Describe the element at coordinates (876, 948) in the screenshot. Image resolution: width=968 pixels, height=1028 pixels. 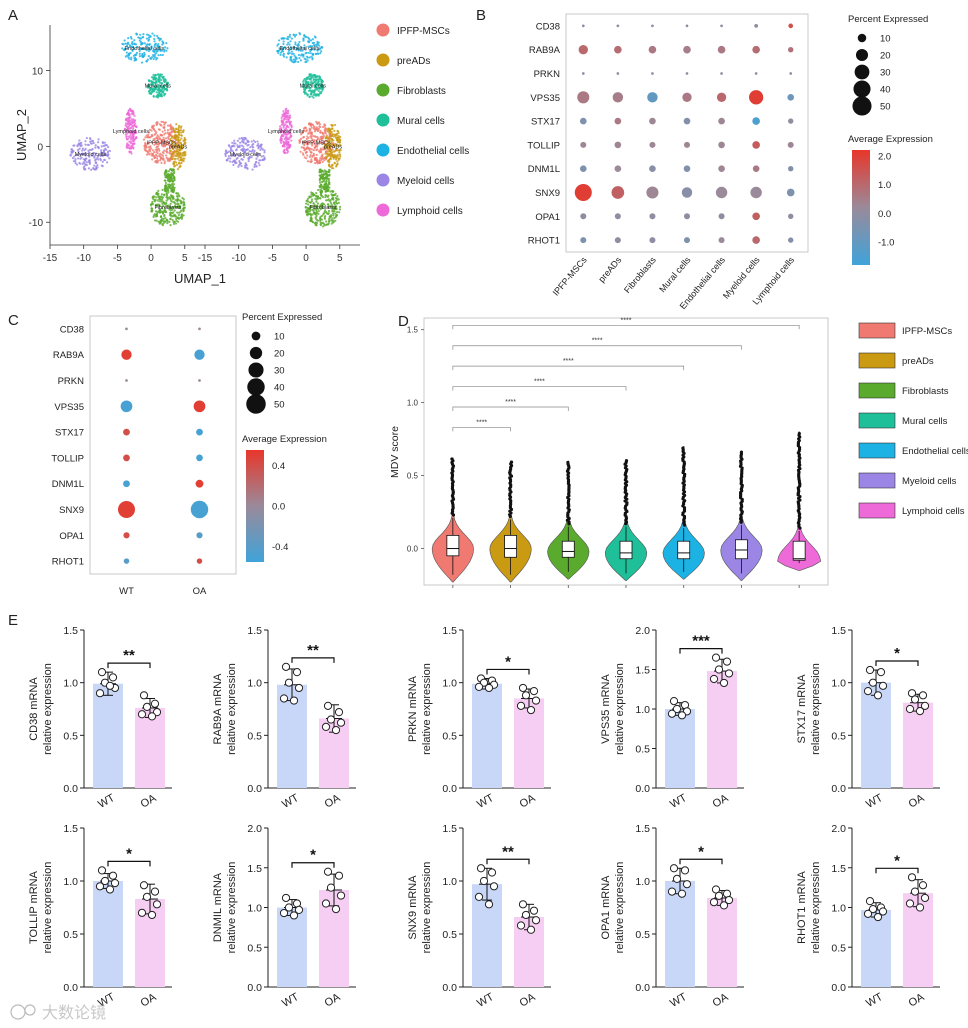
I see `bar-wt` at that location.